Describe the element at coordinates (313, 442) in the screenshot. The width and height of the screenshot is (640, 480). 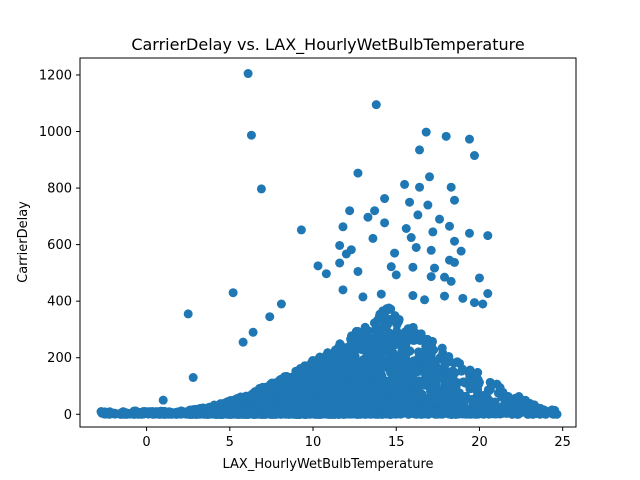
I see `x-tick-label: 10` at that location.